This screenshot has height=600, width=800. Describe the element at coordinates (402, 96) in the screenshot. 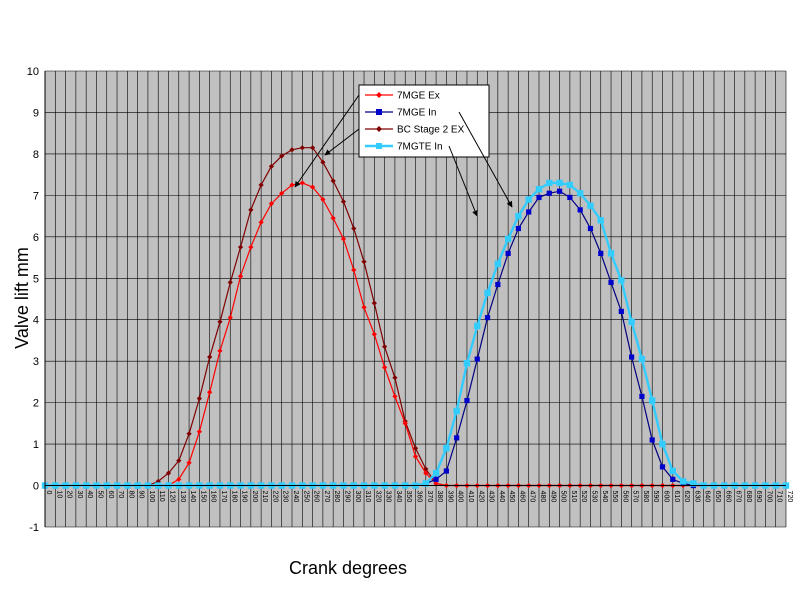

I see `legend-item: 7MGE Ex` at that location.